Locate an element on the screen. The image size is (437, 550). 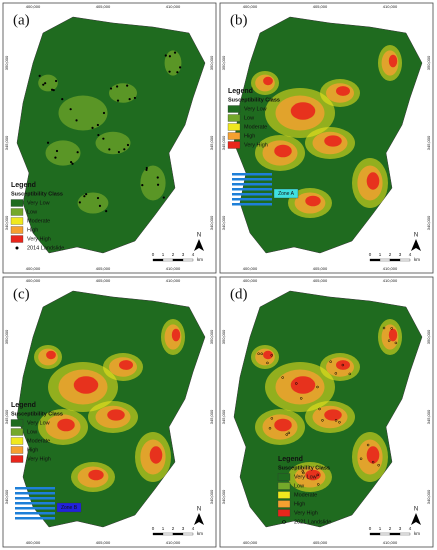
scale-tick: 3 is located at coordinates (183, 254).